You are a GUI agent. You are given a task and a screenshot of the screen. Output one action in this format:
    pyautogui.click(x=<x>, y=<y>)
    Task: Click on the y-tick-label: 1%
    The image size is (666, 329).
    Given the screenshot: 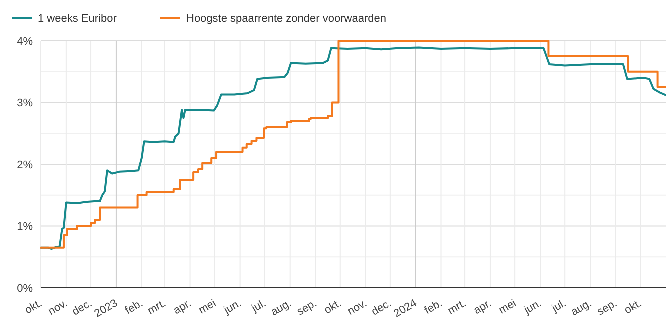 What is the action you would take?
    pyautogui.click(x=25, y=227)
    